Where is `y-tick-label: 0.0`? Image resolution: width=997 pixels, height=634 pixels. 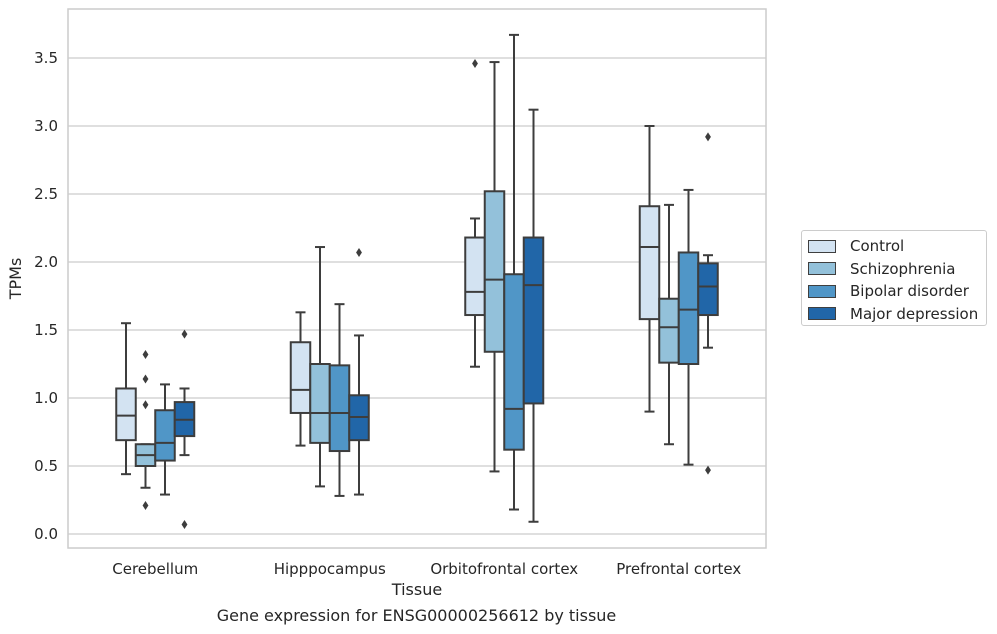 y-tick-label: 0.0 is located at coordinates (46, 534).